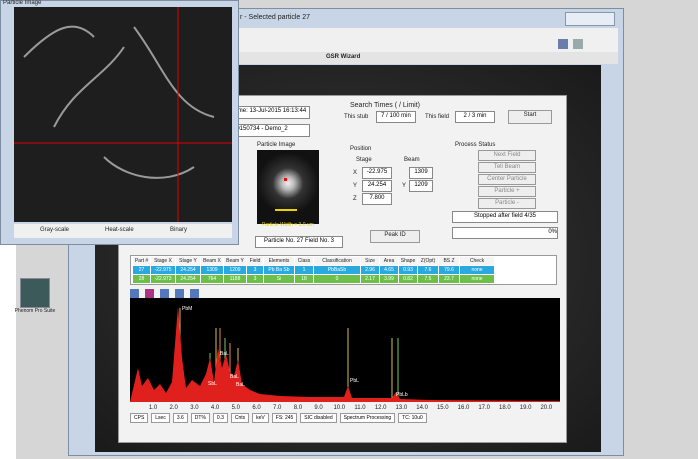 This screenshot has width=698, height=459. What do you see at coordinates (385, 105) in the screenshot?
I see `search-heading: Search Times ( / Limit)` at bounding box center [385, 105].